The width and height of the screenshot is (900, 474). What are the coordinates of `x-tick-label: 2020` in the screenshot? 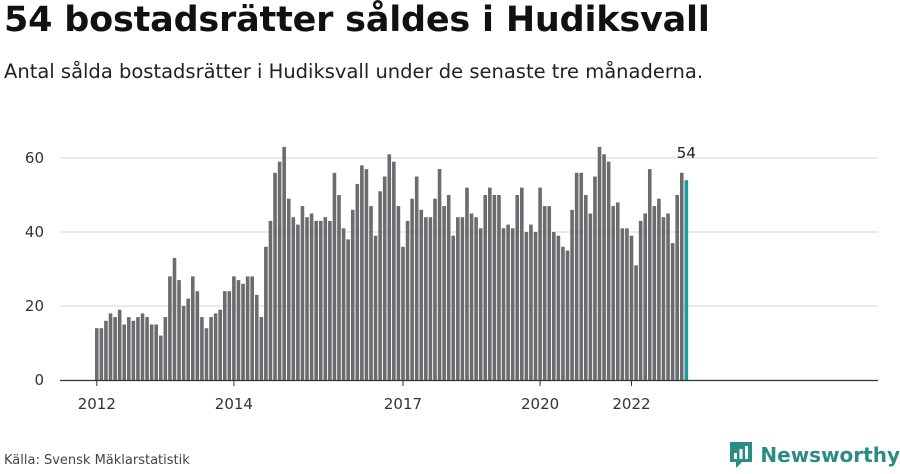 It's located at (540, 404).